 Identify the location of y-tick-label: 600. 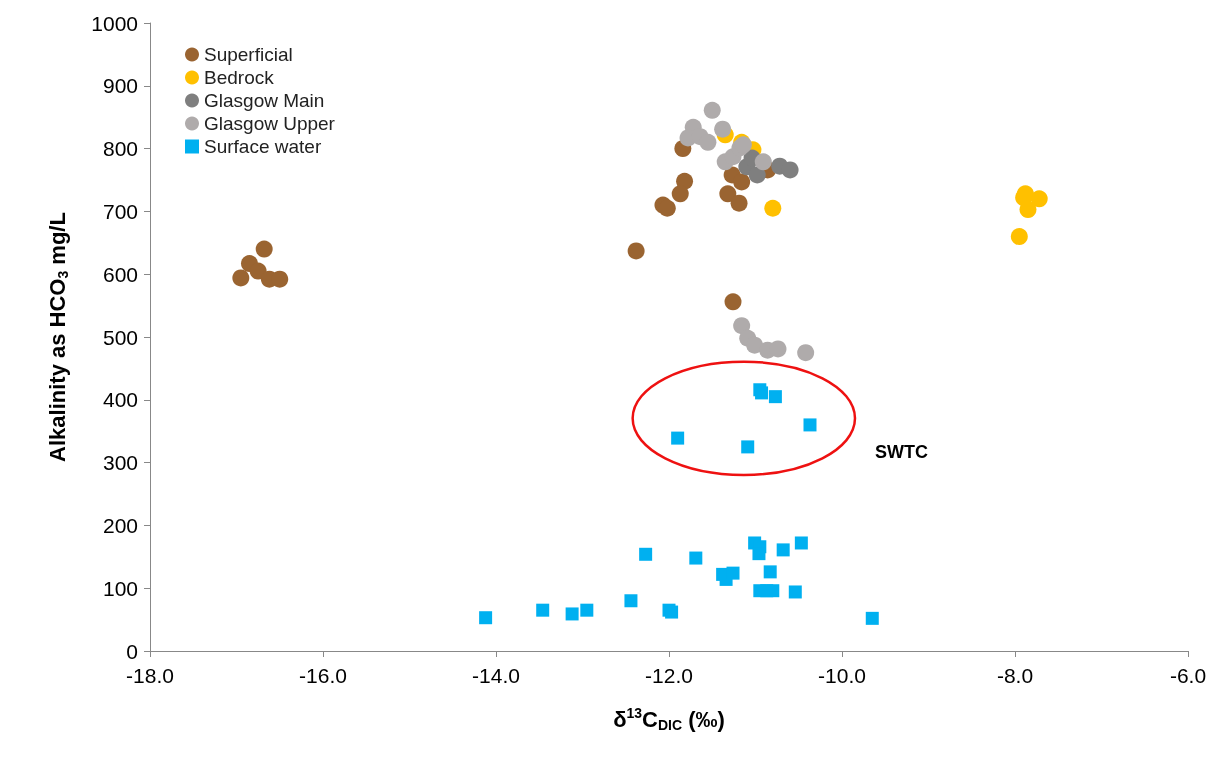
(120, 274).